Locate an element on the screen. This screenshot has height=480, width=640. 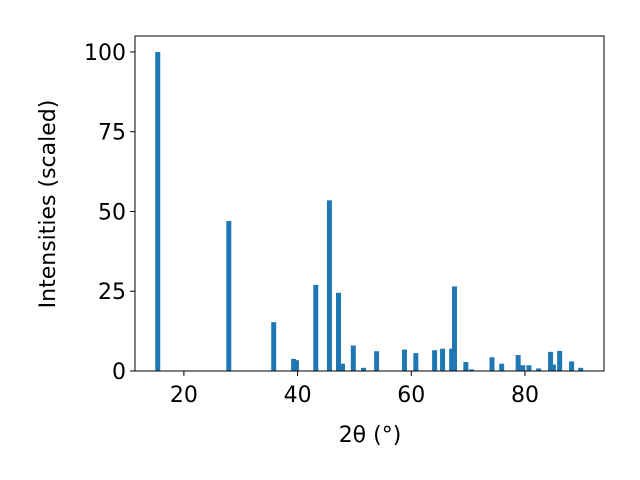
x-tick-label: 60 is located at coordinates (411, 395).